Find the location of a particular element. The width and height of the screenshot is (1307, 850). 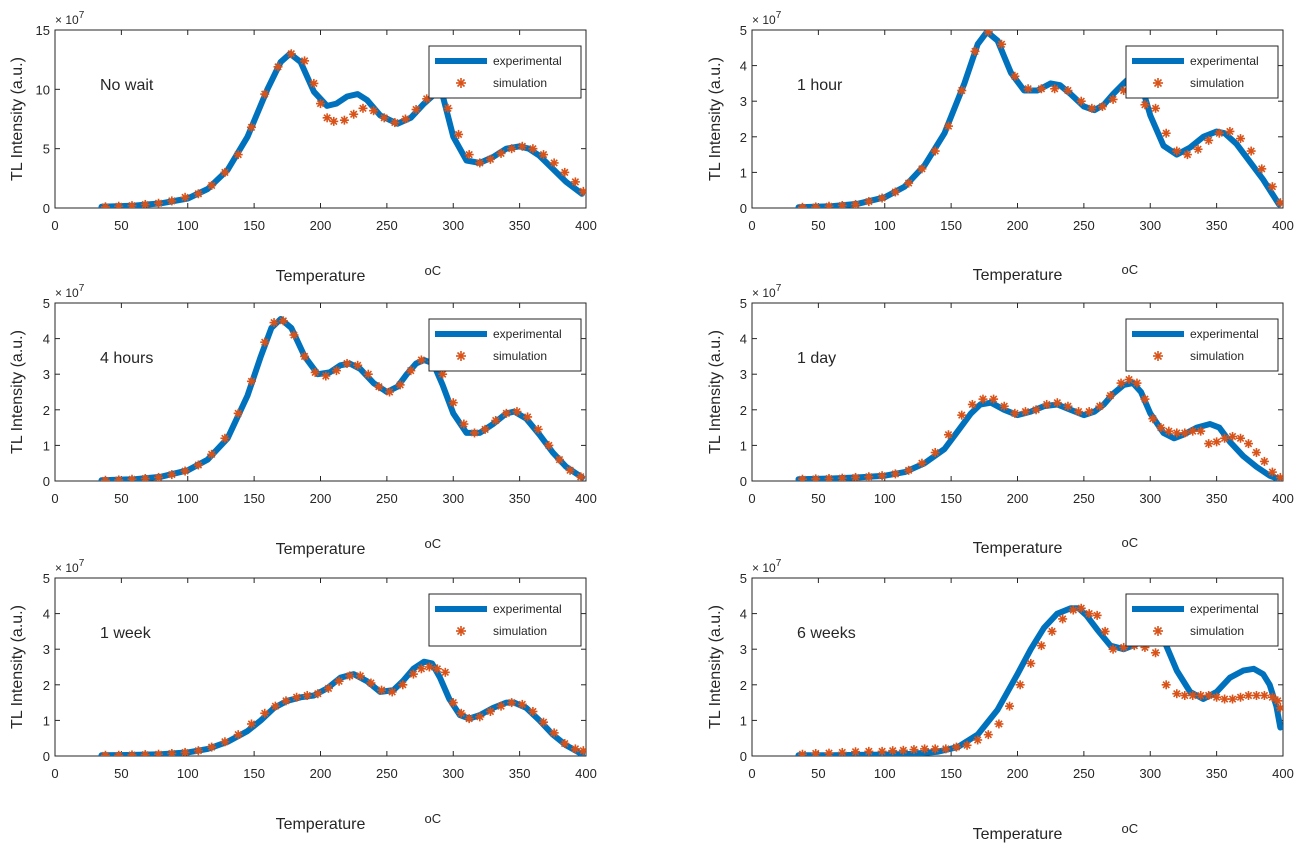

y-tick-label: 3 is located at coordinates (743, 101).